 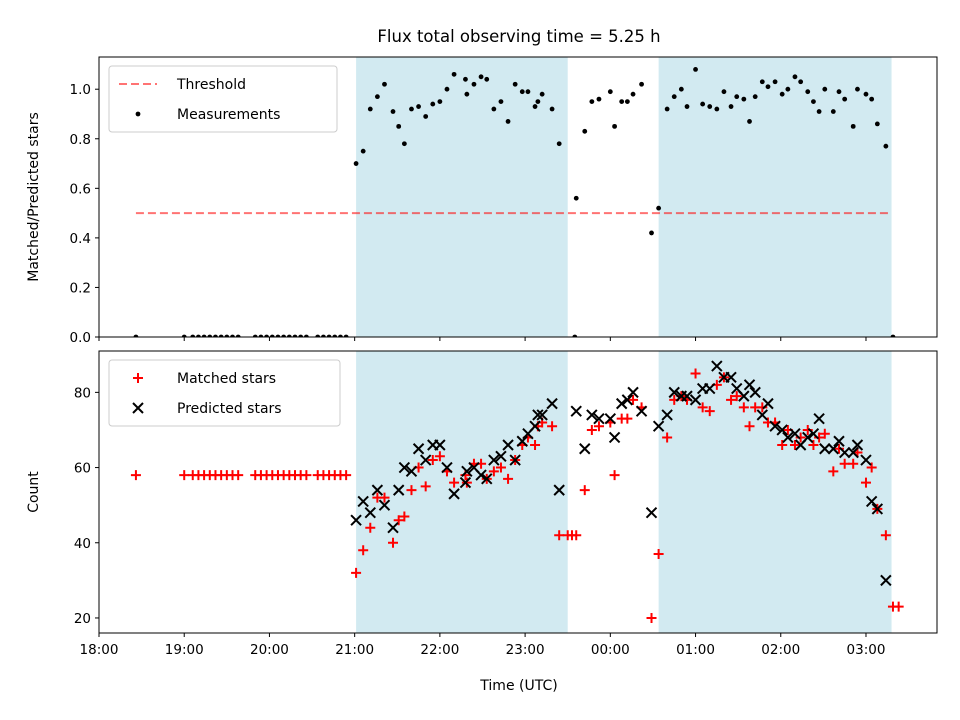 I want to click on legend-measurement-swatch, so click(x=138, y=114).